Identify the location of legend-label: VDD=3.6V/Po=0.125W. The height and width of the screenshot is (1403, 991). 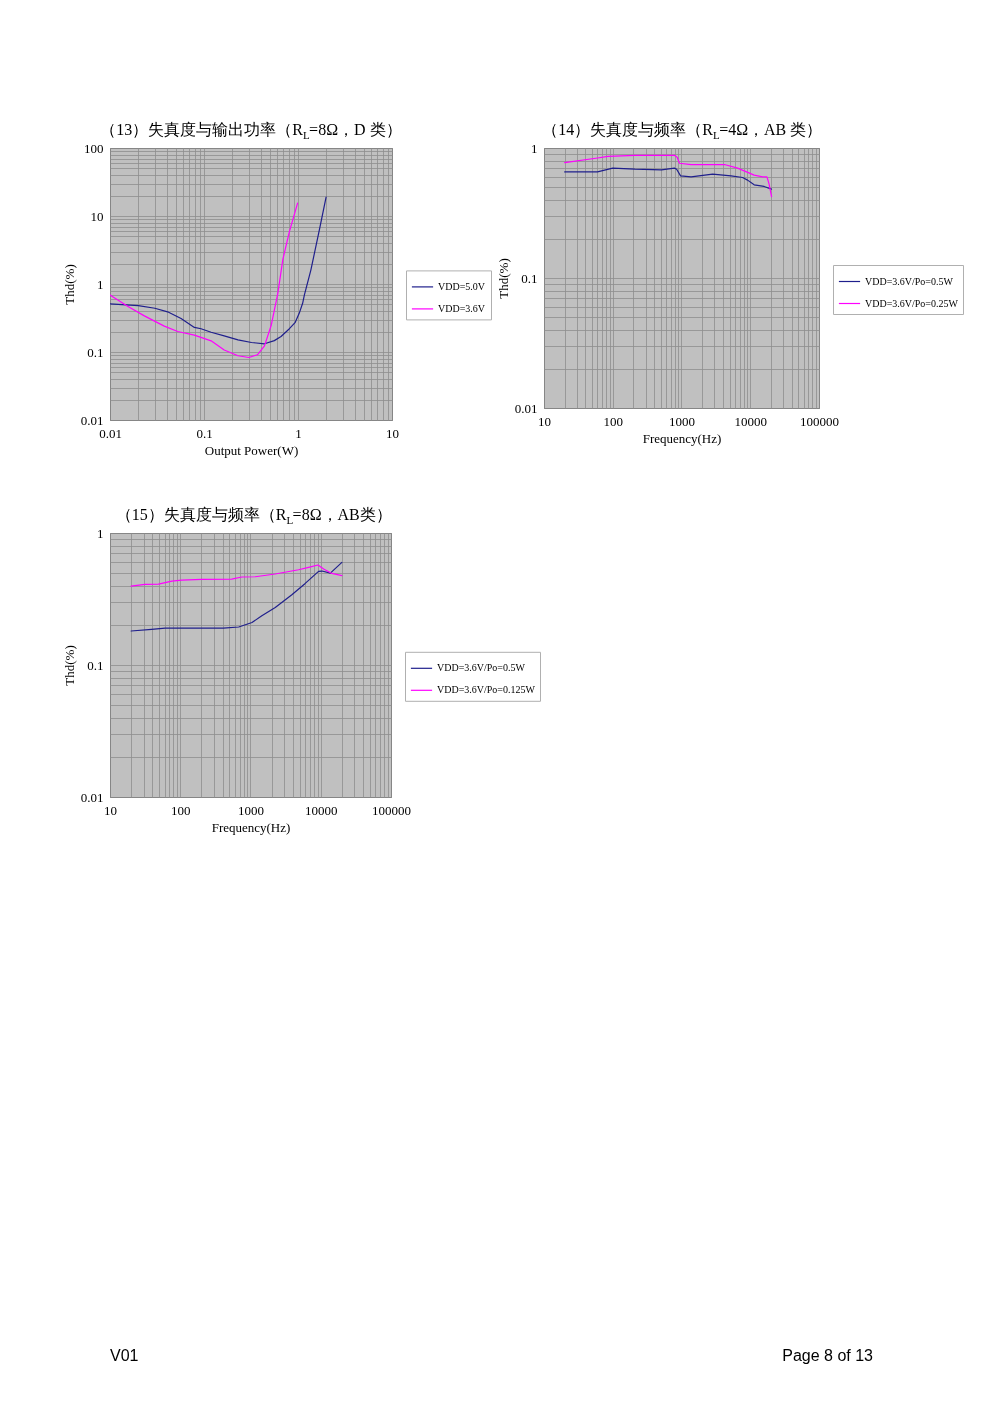
(486, 690).